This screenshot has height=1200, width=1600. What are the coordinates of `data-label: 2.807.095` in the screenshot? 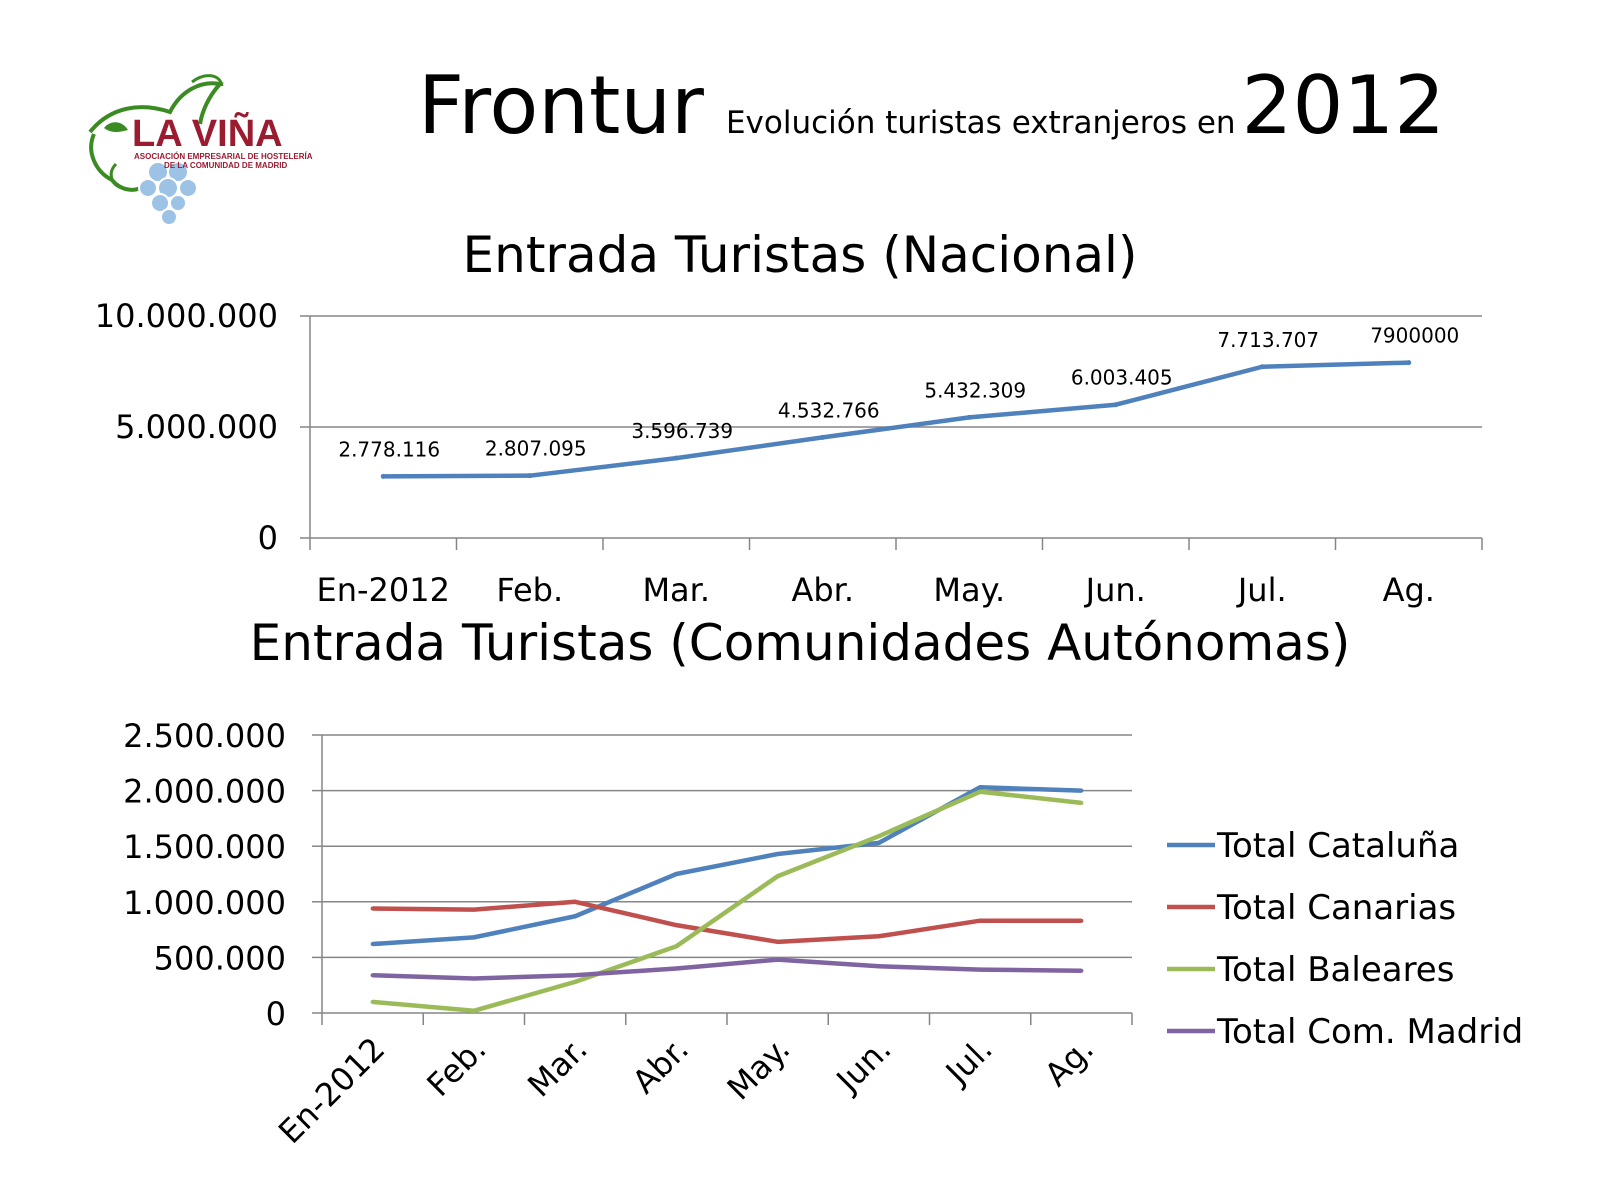 It's located at (536, 449).